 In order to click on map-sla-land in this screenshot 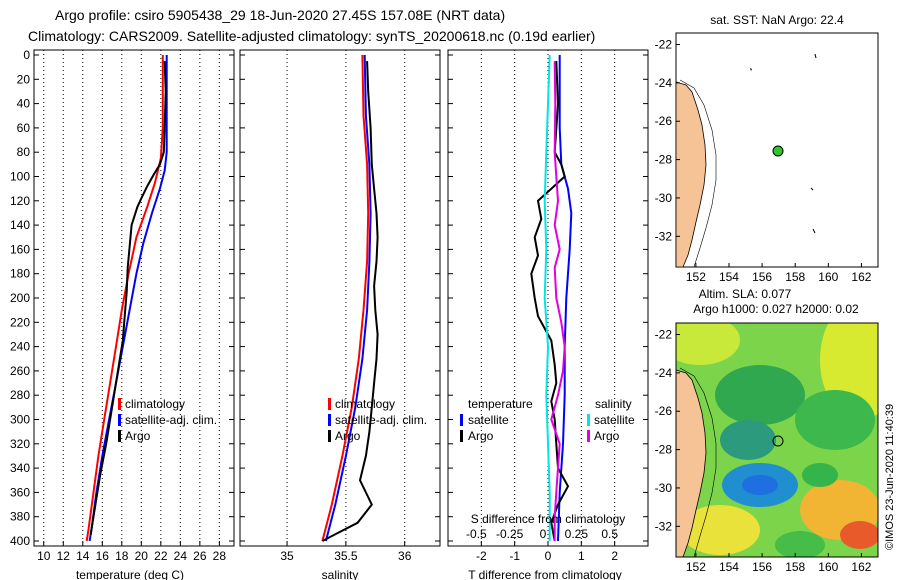, I will do `click(691, 463)`.